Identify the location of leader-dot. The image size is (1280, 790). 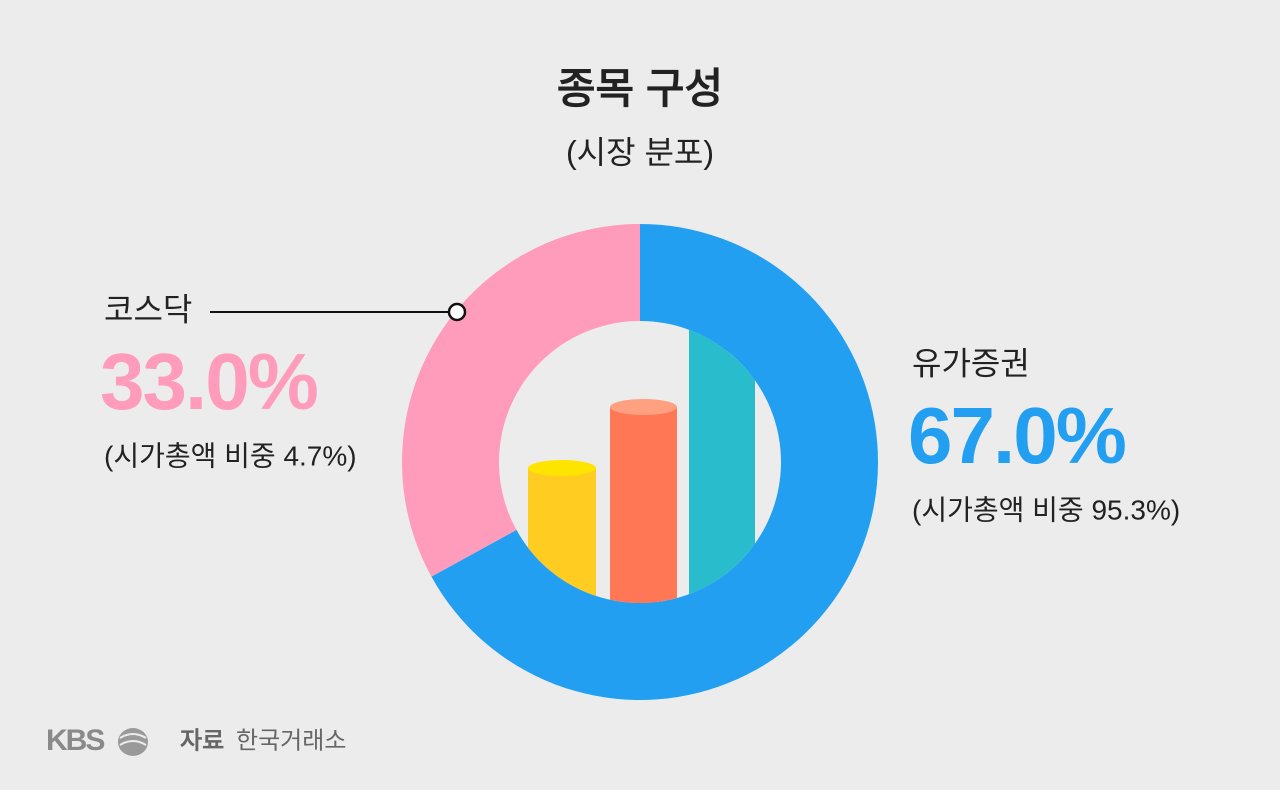
(457, 312).